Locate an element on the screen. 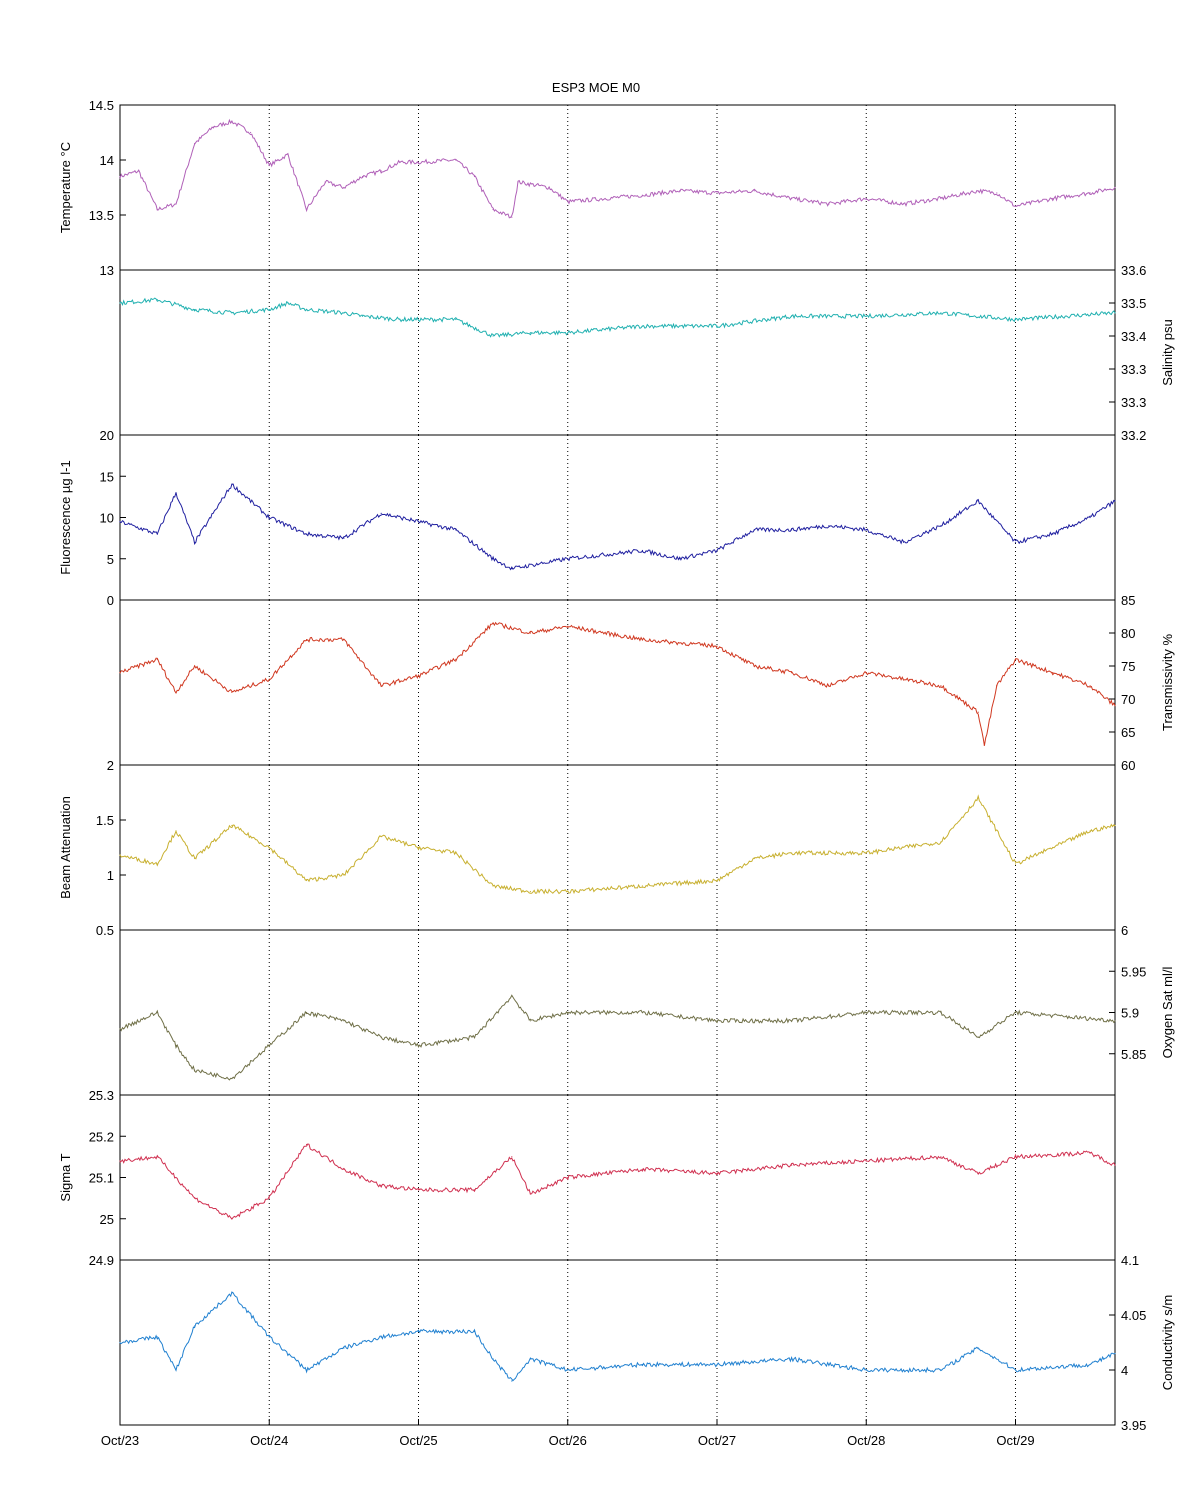 The width and height of the screenshot is (1200, 1501). series-line-sigma-t is located at coordinates (617, 1181).